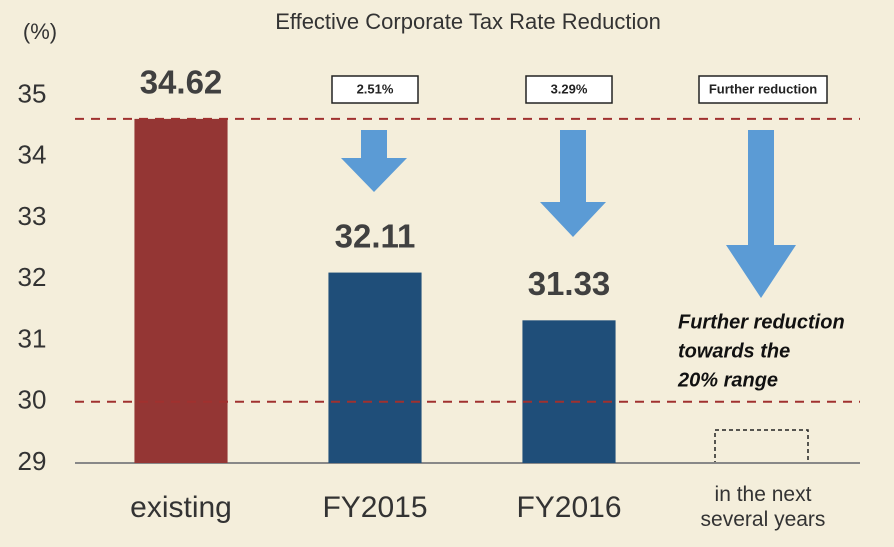 The width and height of the screenshot is (894, 547). Describe the element at coordinates (569, 283) in the screenshot. I see `value-label: 31.33` at that location.